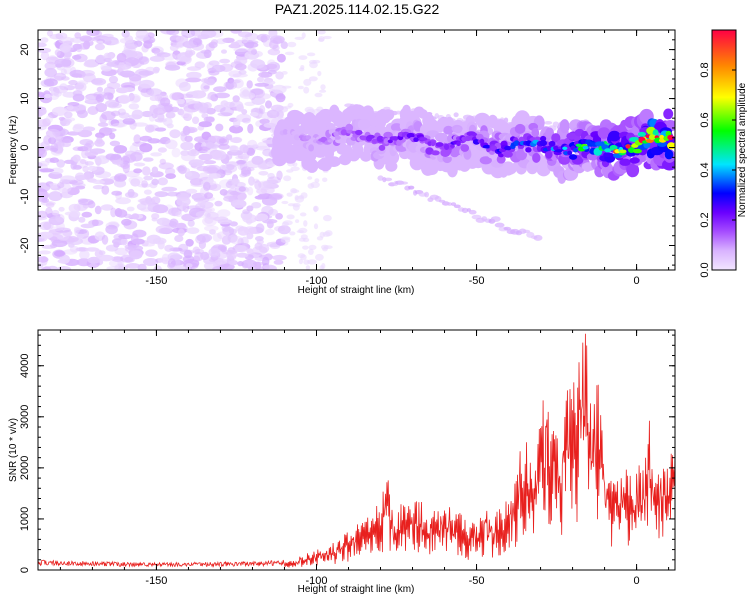 The width and height of the screenshot is (750, 600). What do you see at coordinates (477, 581) in the screenshot?
I see `snr-x-tick-label: -50` at bounding box center [477, 581].